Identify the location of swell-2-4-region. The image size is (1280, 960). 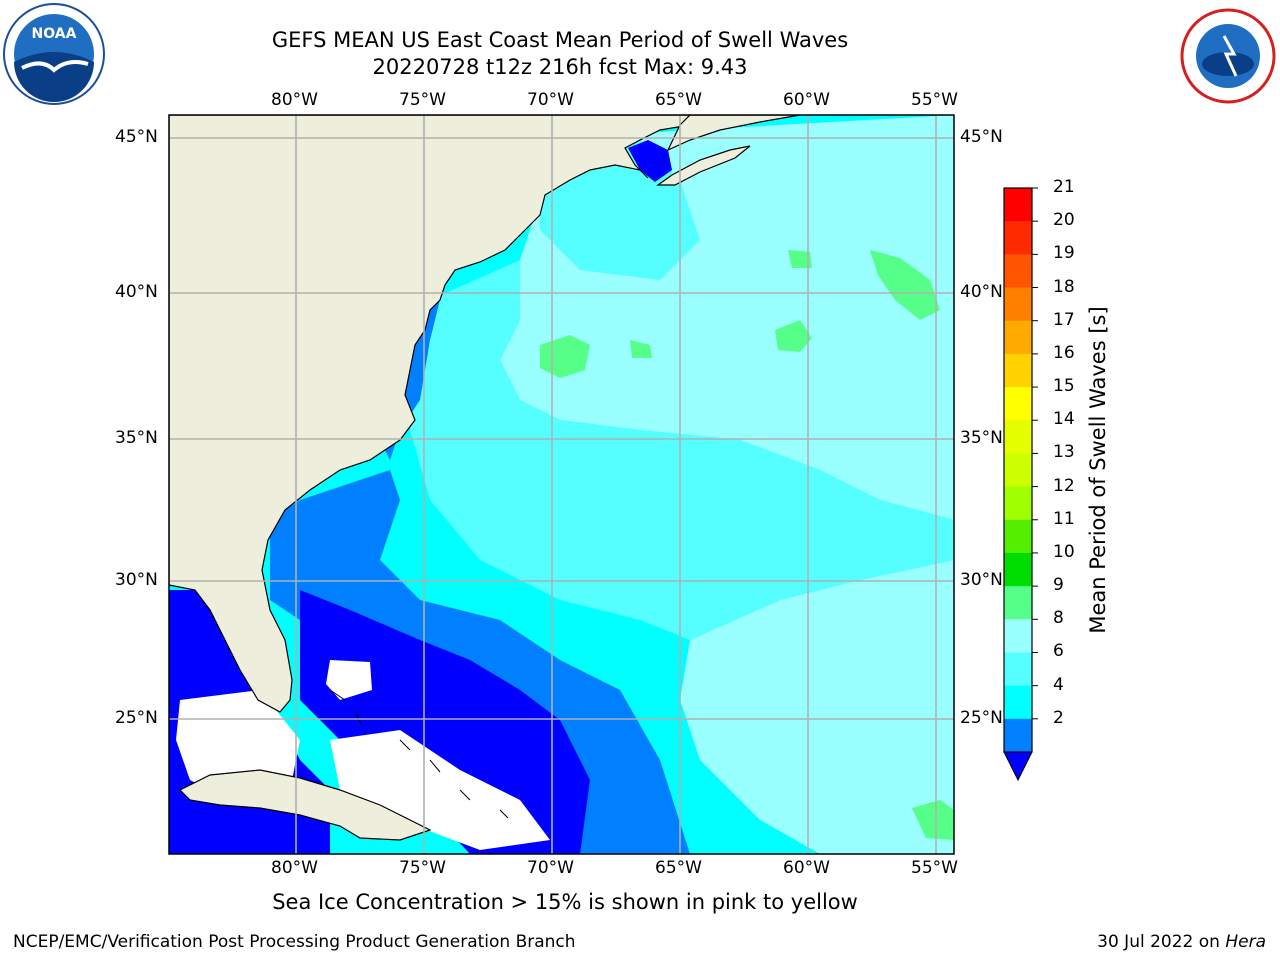
(480, 662).